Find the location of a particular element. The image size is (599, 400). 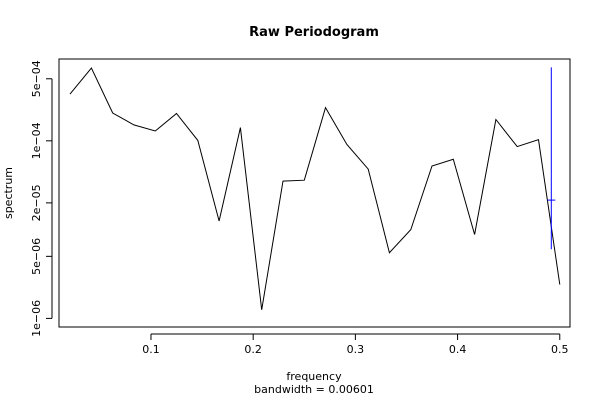

confidence-bar is located at coordinates (551, 158).